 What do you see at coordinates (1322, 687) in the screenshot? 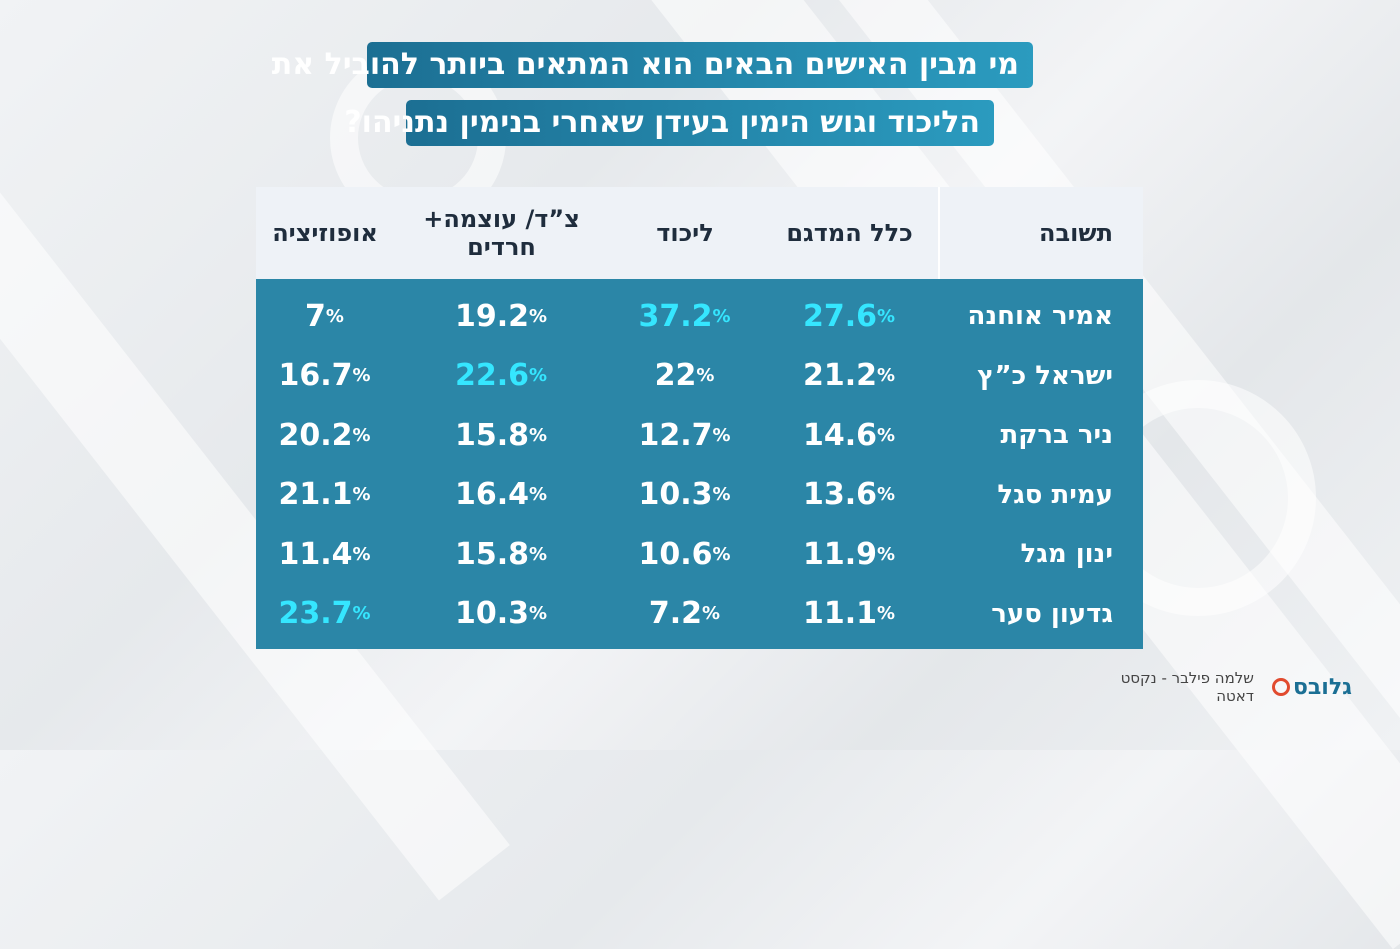
I see `brand-logo-text: גלובס` at bounding box center [1322, 687].